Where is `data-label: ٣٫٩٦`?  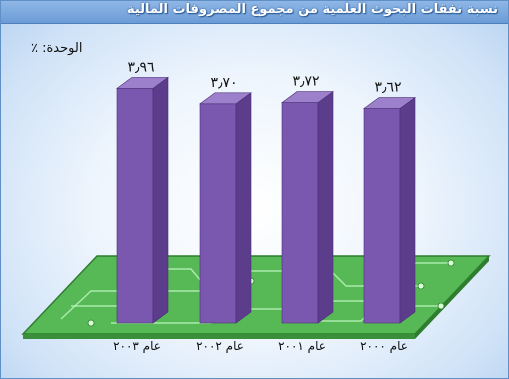
data-label: ٣٫٩٦ is located at coordinates (140, 67).